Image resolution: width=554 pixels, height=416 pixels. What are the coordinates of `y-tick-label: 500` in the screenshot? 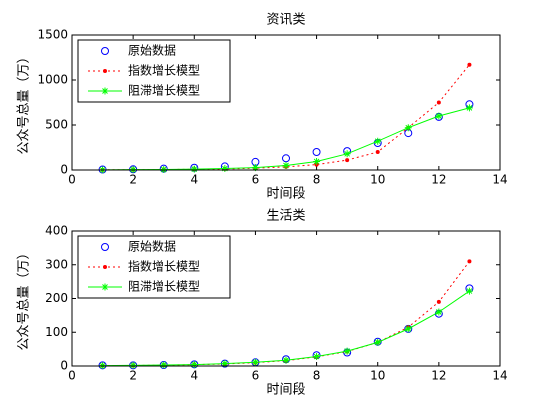 It's located at (56, 125).